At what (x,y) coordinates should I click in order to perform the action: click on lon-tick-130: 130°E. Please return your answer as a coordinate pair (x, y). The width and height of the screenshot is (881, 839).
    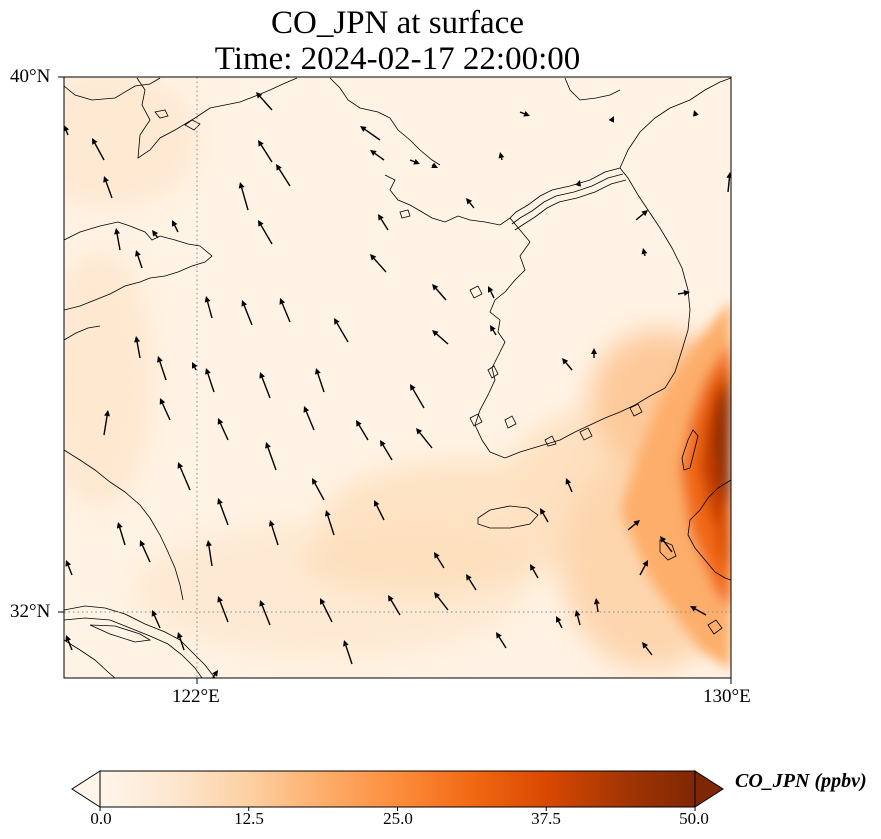
    Looking at the image, I should click on (727, 696).